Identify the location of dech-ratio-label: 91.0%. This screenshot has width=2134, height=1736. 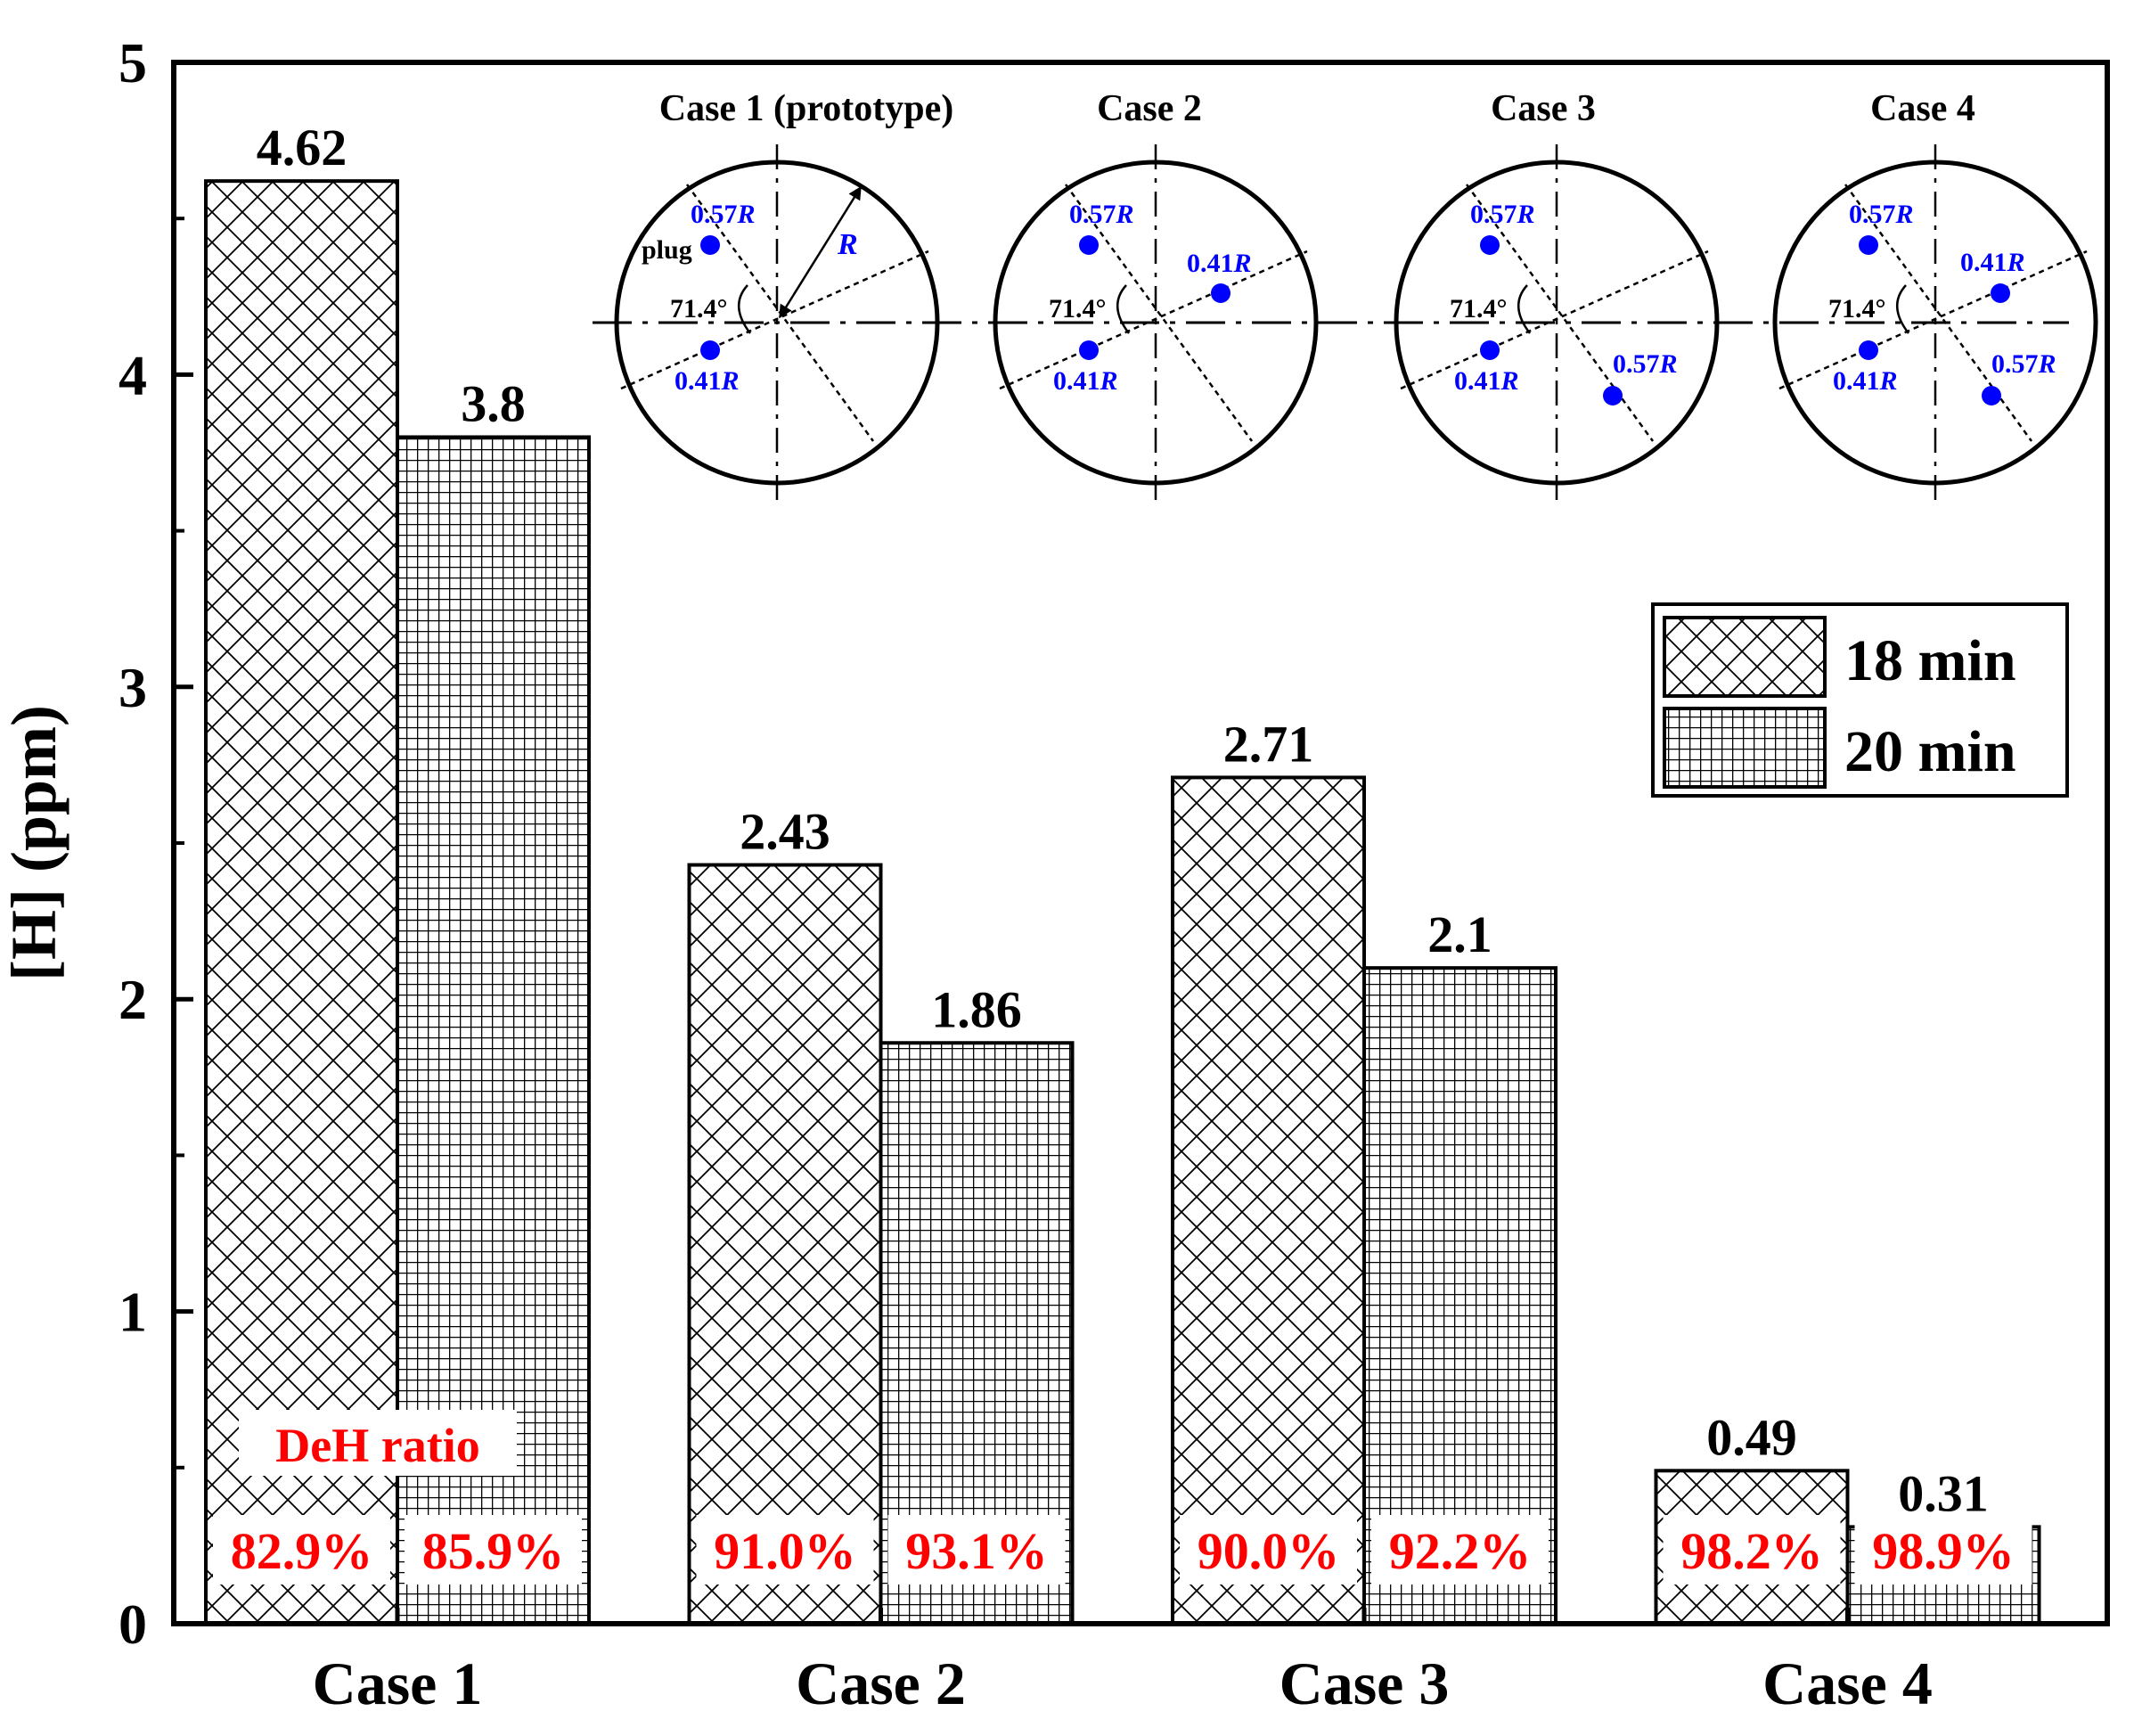
(785, 1551).